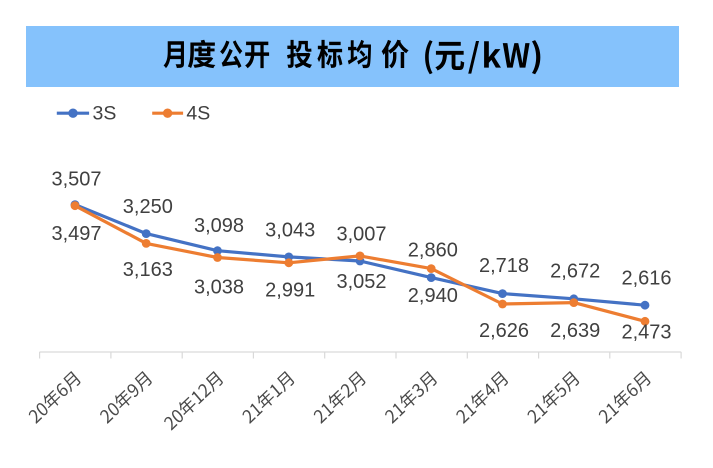 This screenshot has height=468, width=713. I want to click on svg-text: 2,860, so click(433, 251).